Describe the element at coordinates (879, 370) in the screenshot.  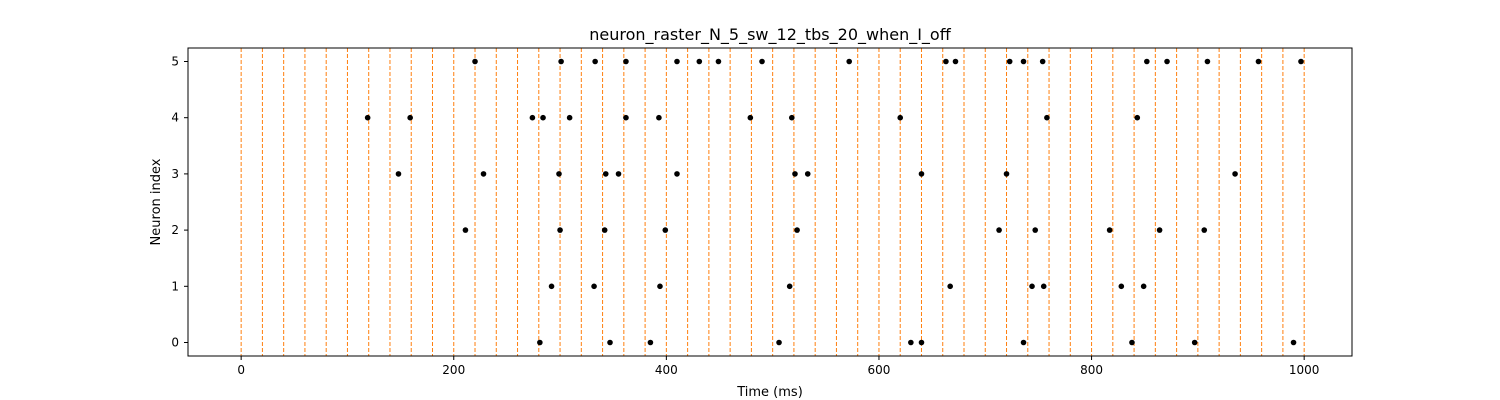
I see `x-tick-label: 600` at that location.